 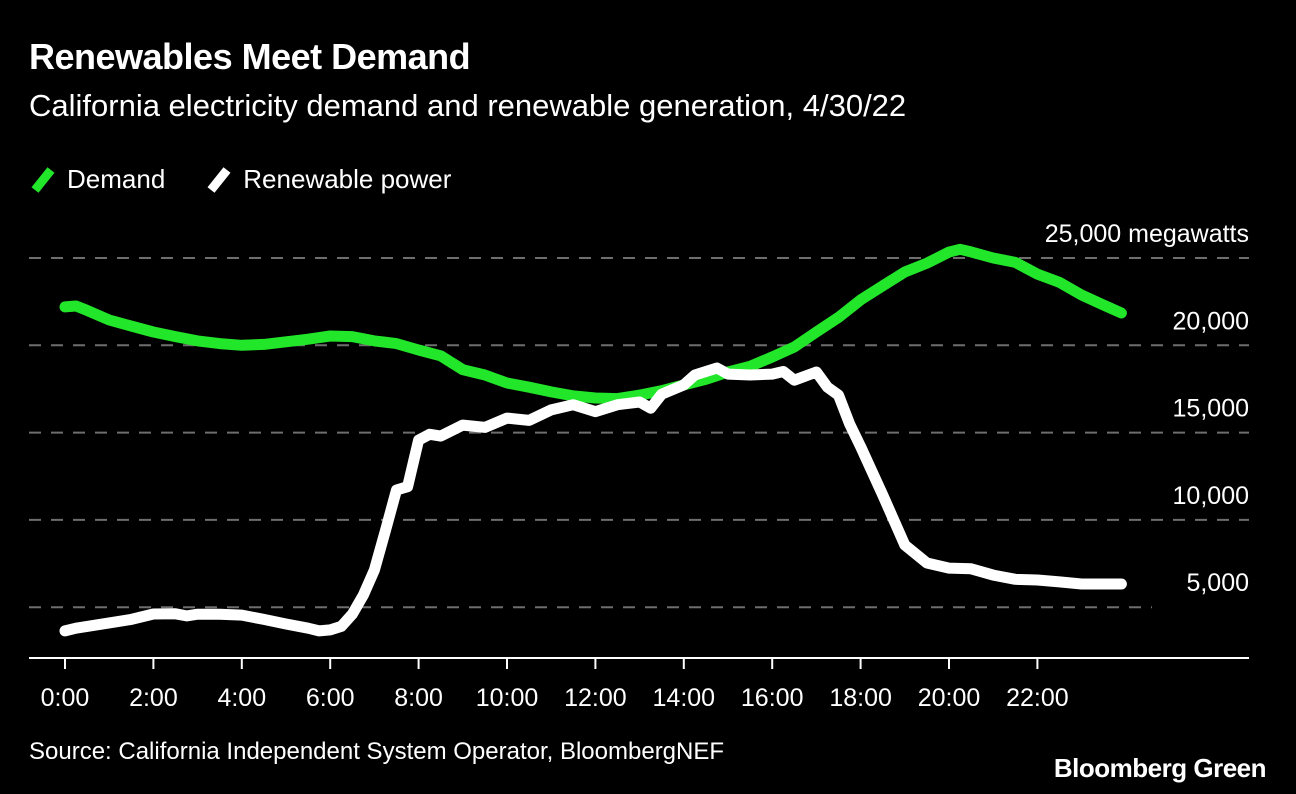 I want to click on y-tick-label-15000: 15,000, so click(x=1211, y=409).